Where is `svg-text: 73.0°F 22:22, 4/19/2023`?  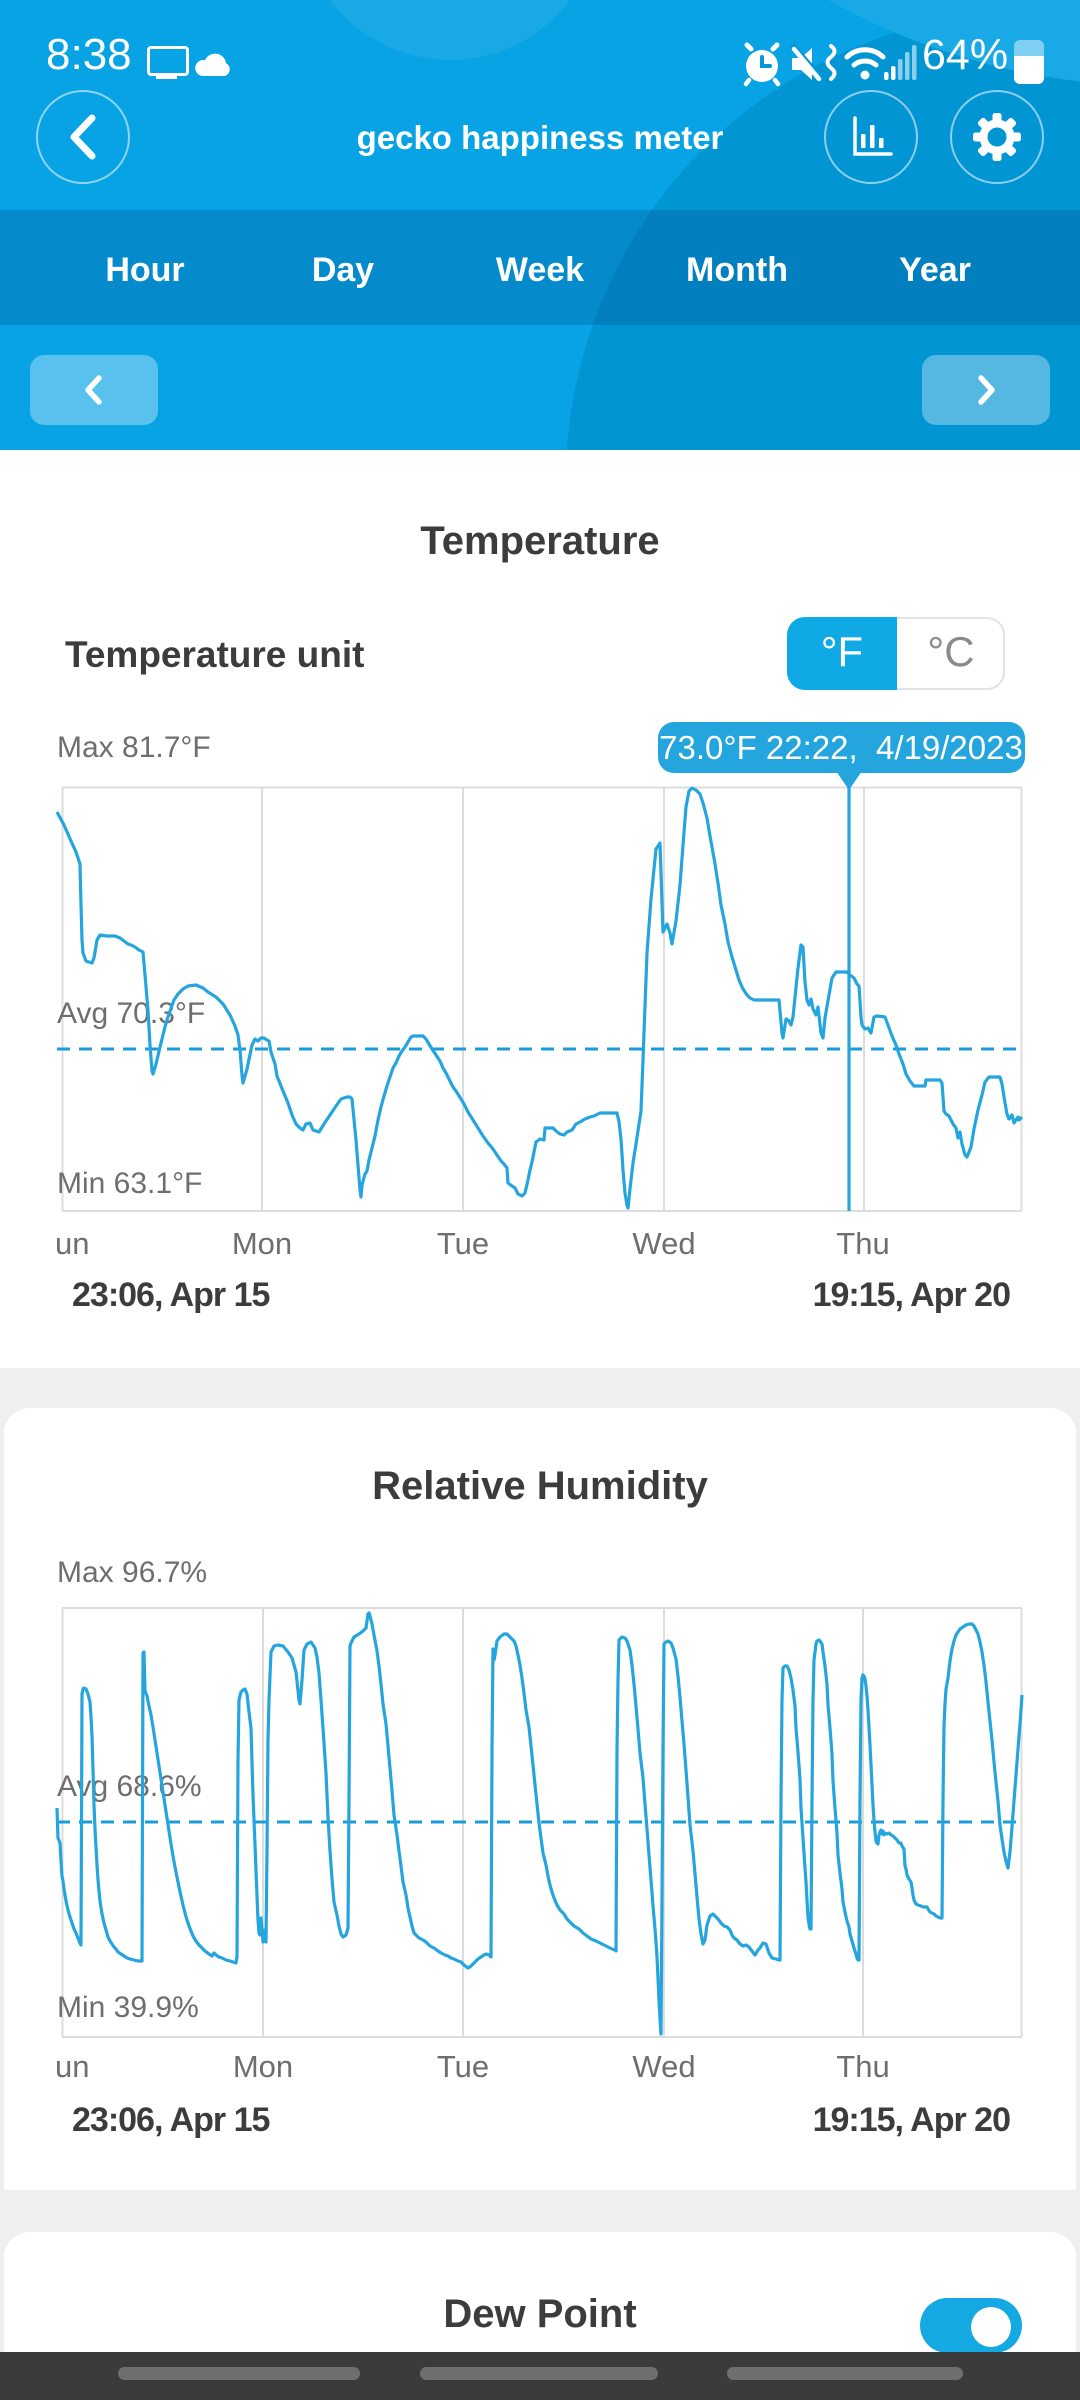 svg-text: 73.0°F 22:22, 4/19/2023 is located at coordinates (841, 747).